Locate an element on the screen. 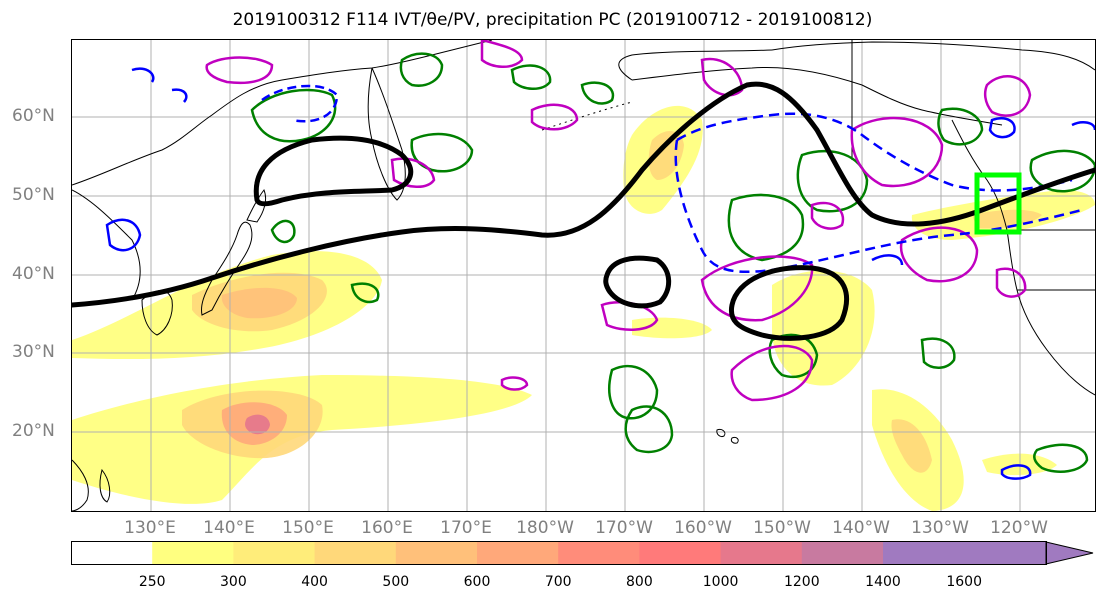 This screenshot has height=603, width=1105. colorbar-tick-label: 250 is located at coordinates (152, 582).